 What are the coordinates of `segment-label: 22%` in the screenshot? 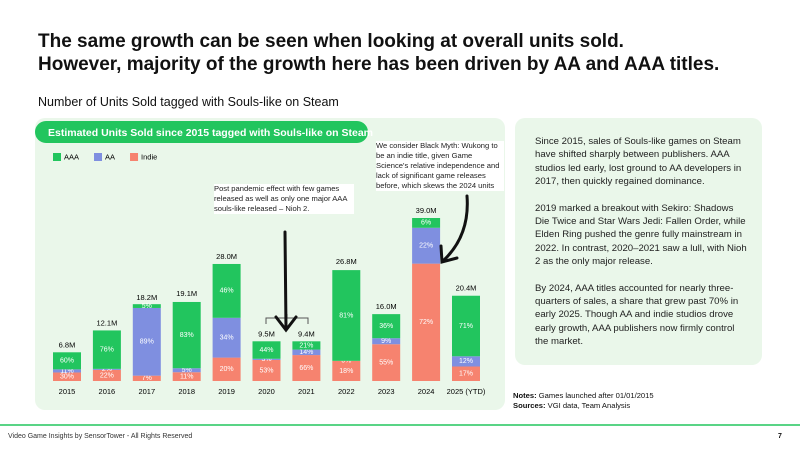 It's located at (107, 375).